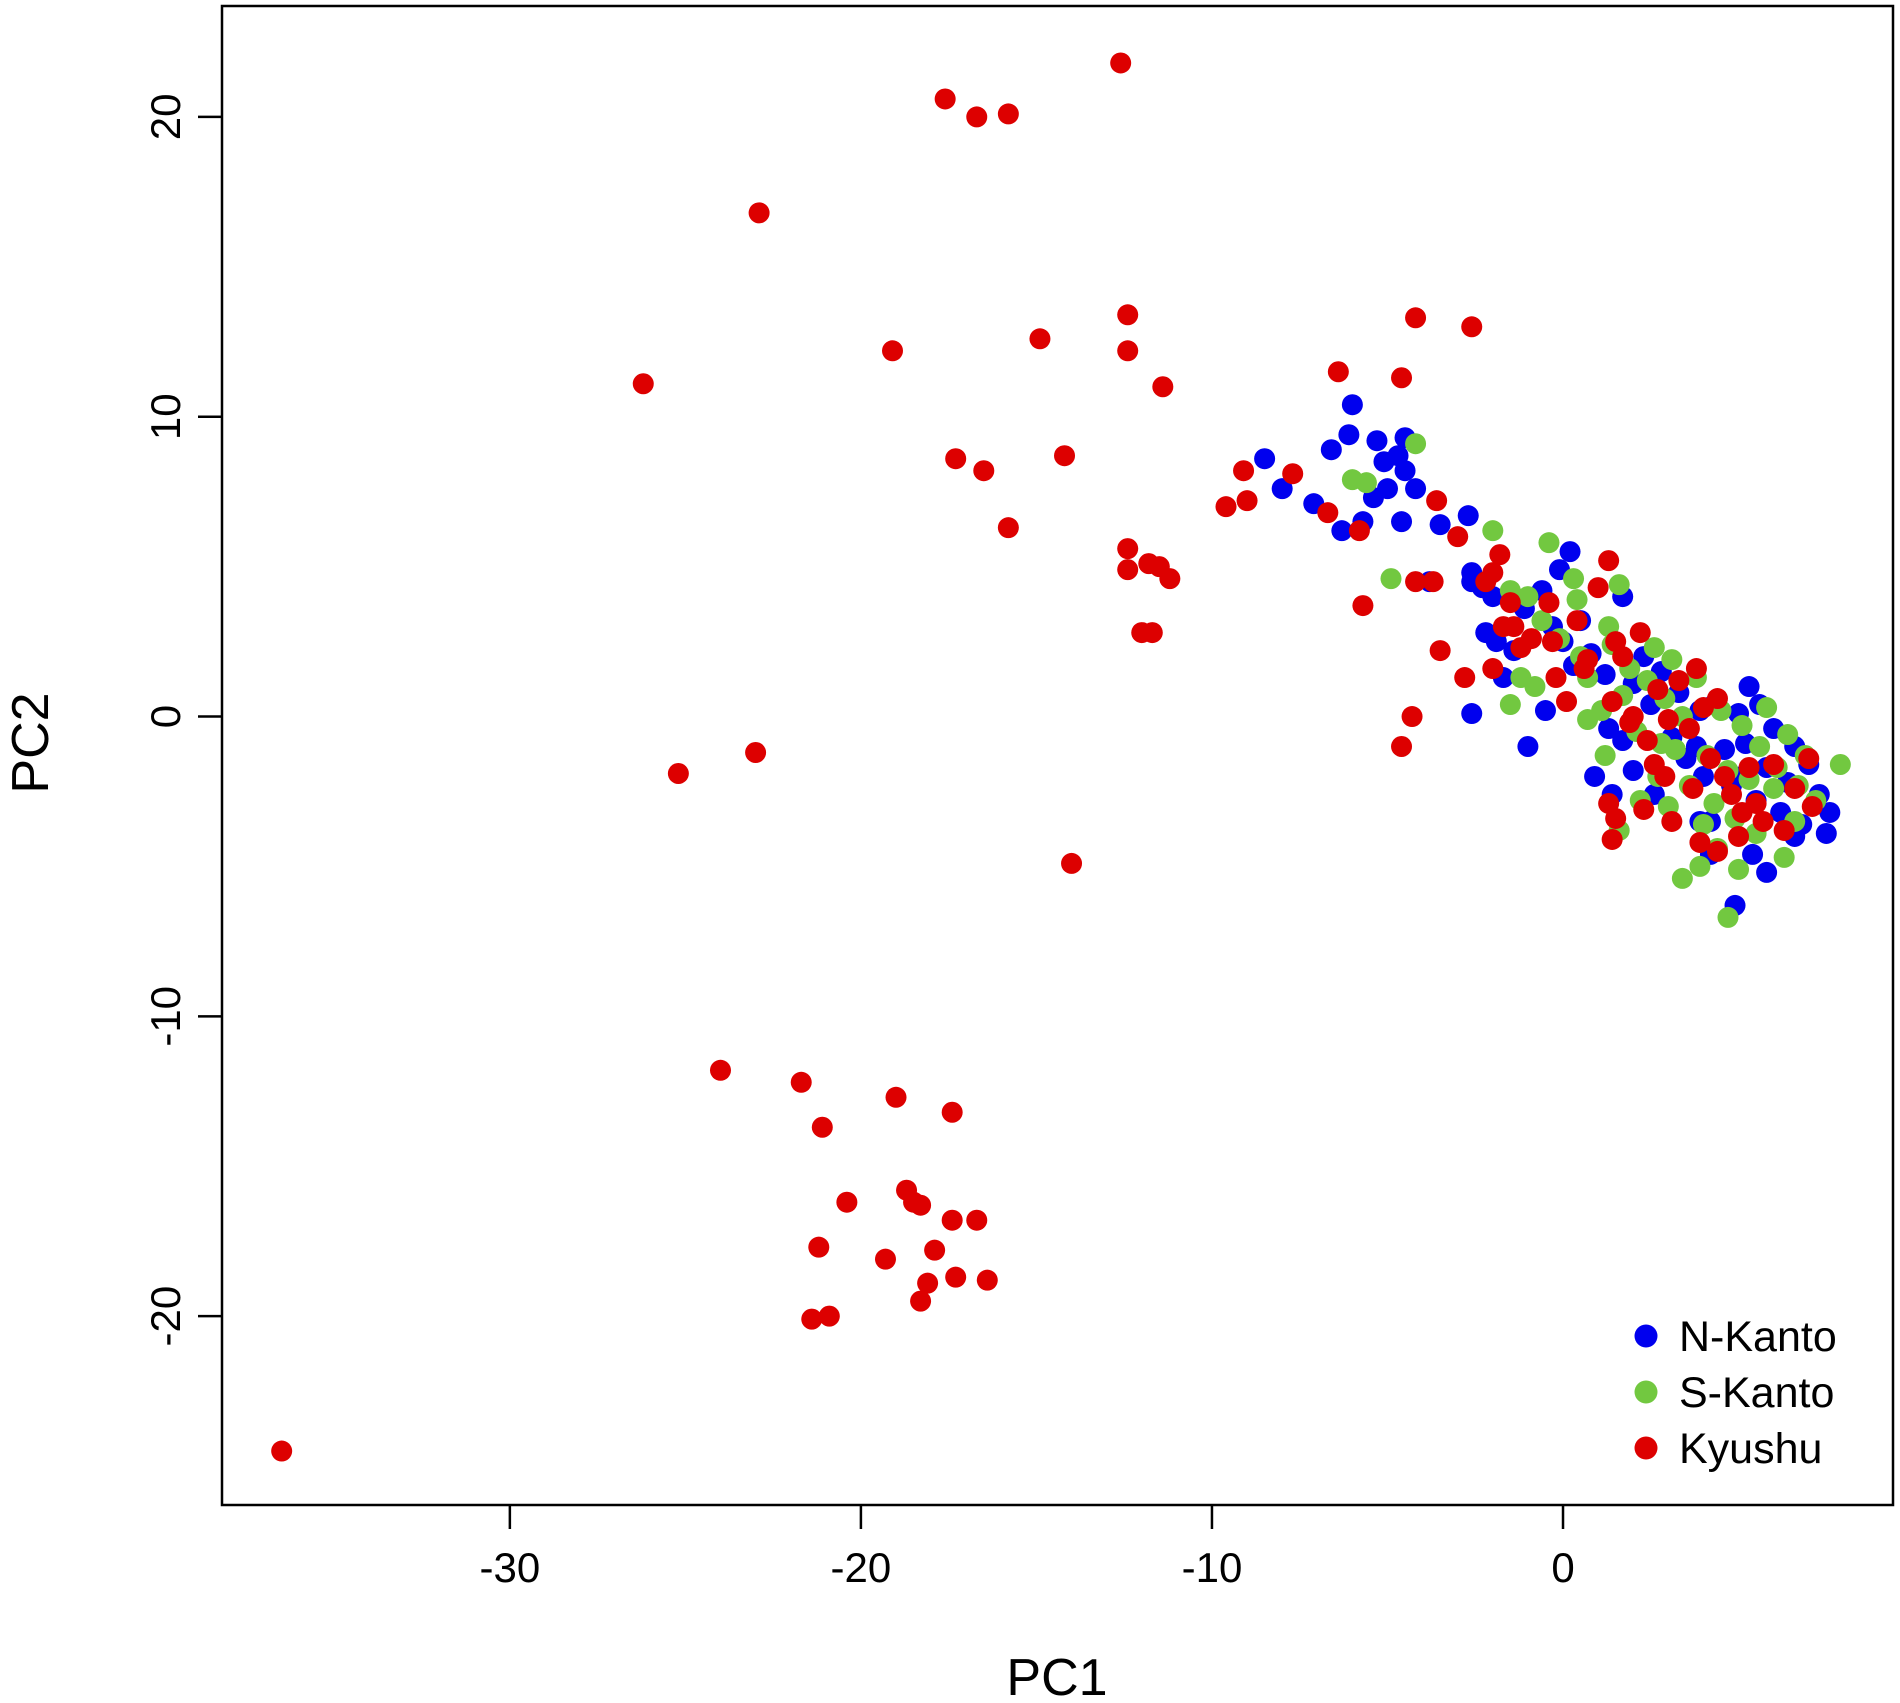 This screenshot has height=1703, width=1900. Describe the element at coordinates (1562, 1567) in the screenshot. I see `x-tick-label: 0` at that location.